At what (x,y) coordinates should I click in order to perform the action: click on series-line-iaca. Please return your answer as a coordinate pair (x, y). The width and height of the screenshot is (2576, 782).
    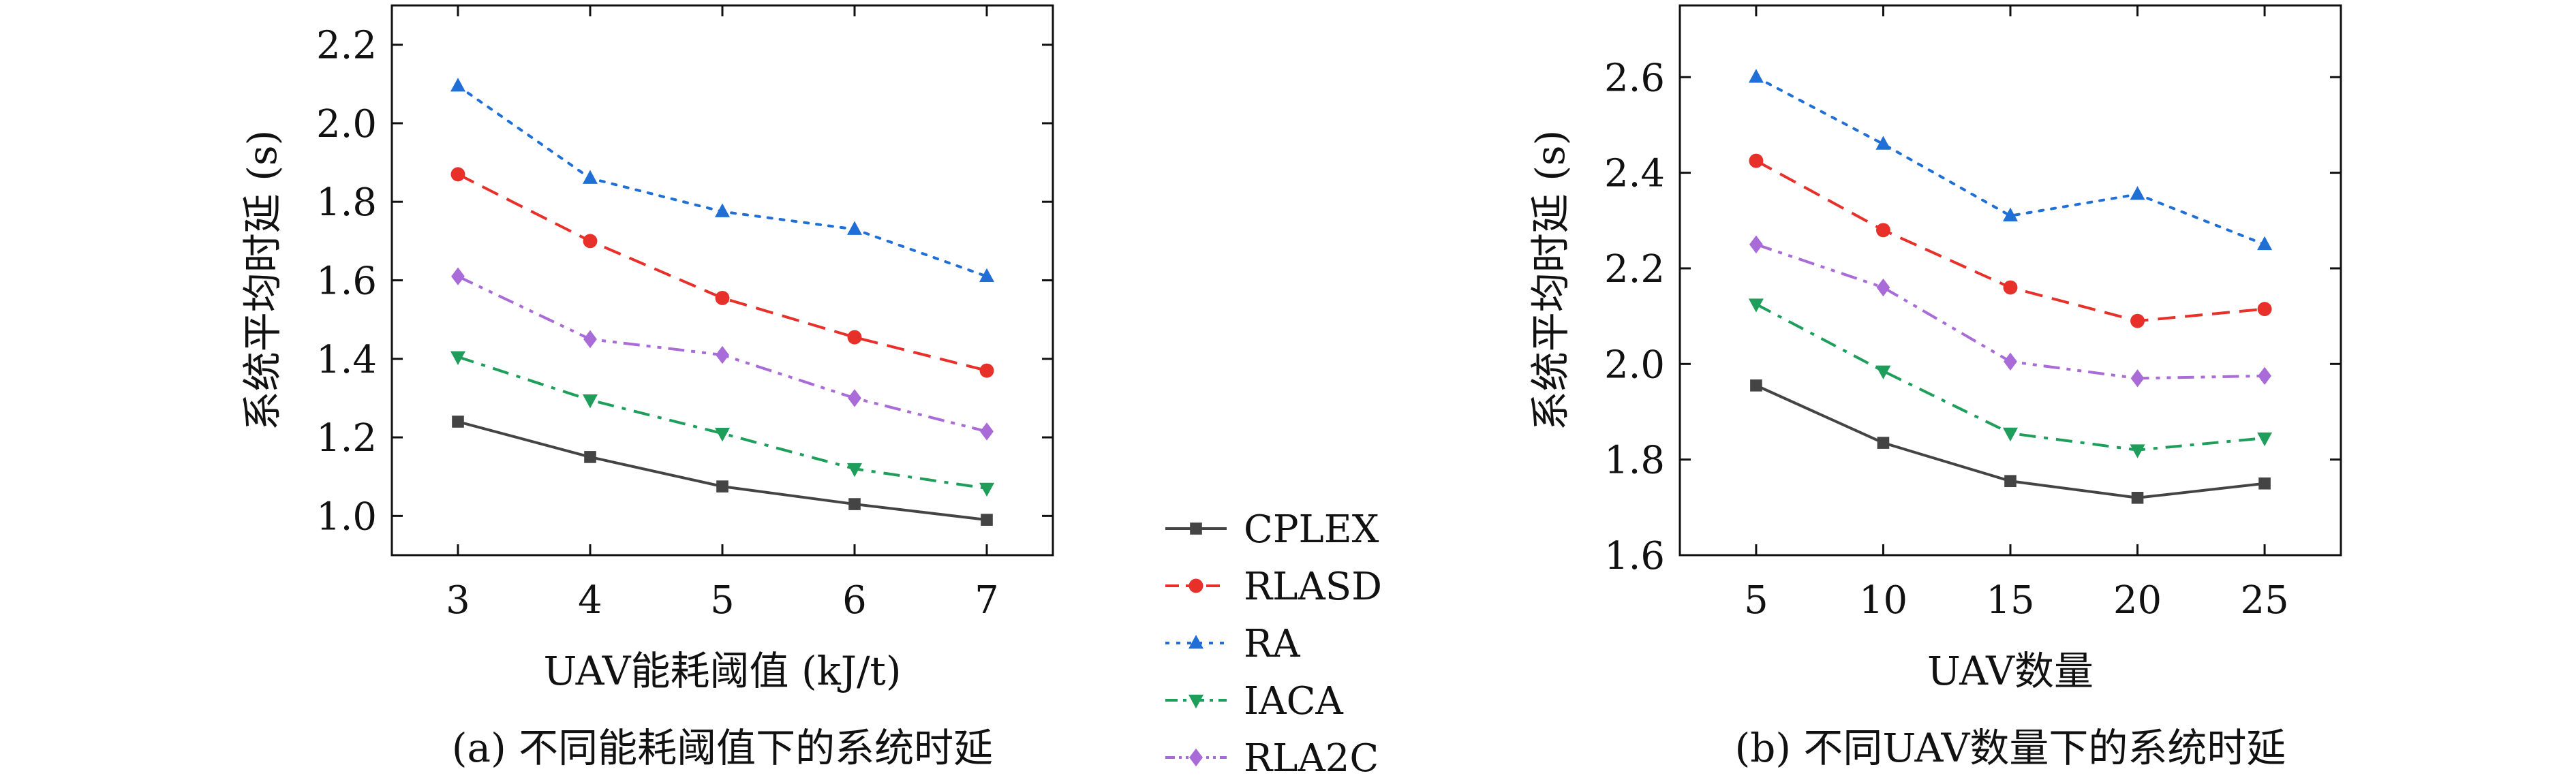
    Looking at the image, I should click on (722, 423).